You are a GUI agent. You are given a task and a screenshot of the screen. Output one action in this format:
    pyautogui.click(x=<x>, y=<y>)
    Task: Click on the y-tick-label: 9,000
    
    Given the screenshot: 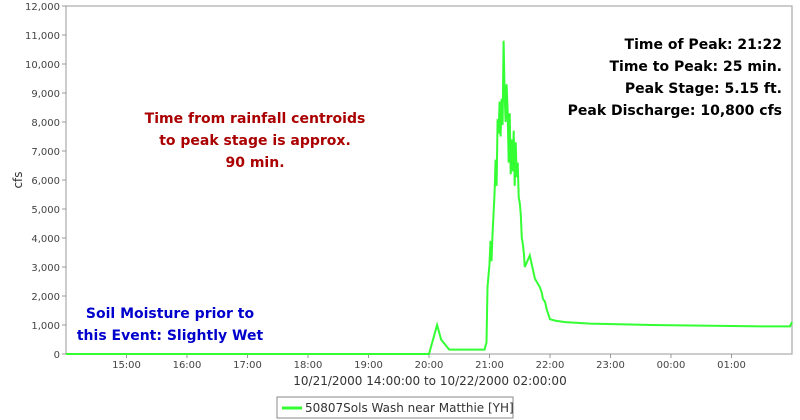 What is the action you would take?
    pyautogui.click(x=45, y=94)
    